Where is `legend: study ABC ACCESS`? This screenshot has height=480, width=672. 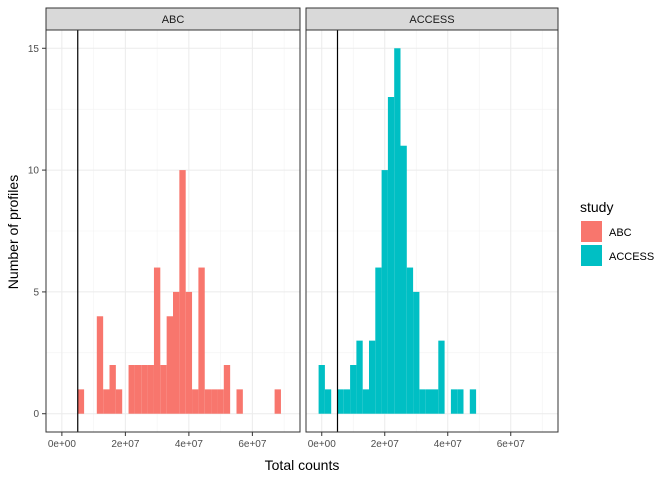
legend: study ABC ACCESS is located at coordinates (617, 232).